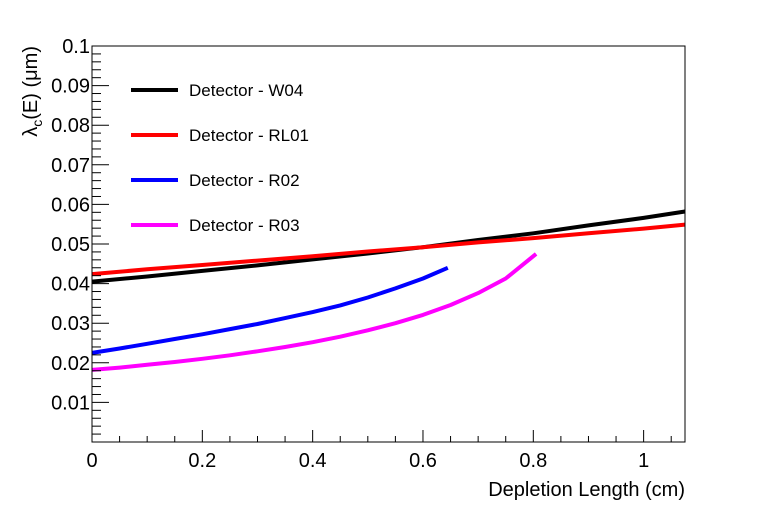 The height and width of the screenshot is (519, 763). What do you see at coordinates (249, 135) in the screenshot?
I see `legend-label-detector-rl01: Detector - RL01` at bounding box center [249, 135].